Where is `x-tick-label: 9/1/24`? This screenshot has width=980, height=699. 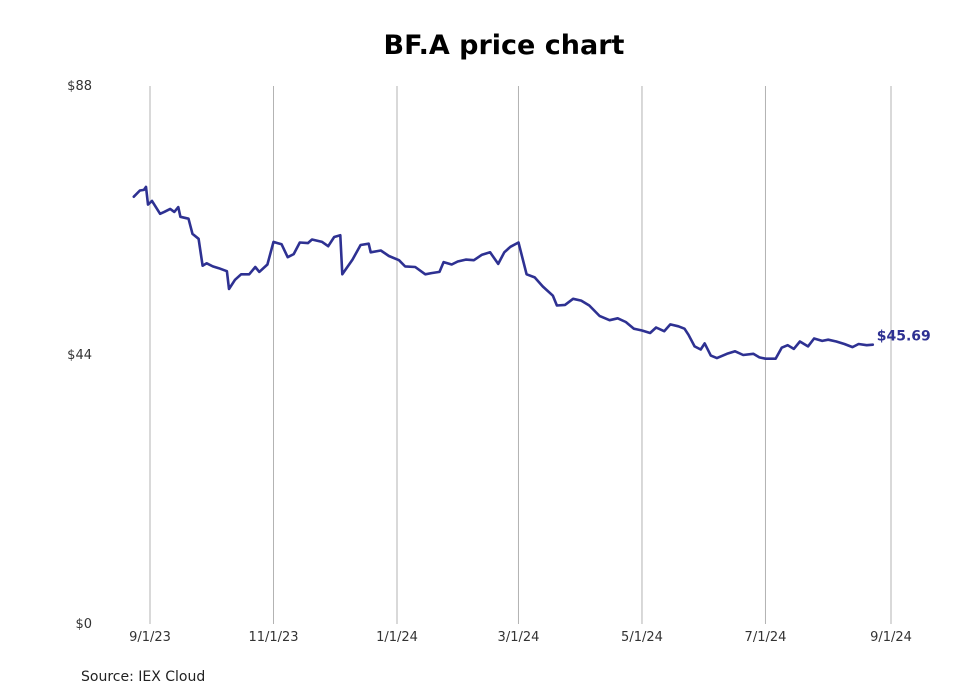
x-tick-label: 9/1/24 is located at coordinates (891, 637).